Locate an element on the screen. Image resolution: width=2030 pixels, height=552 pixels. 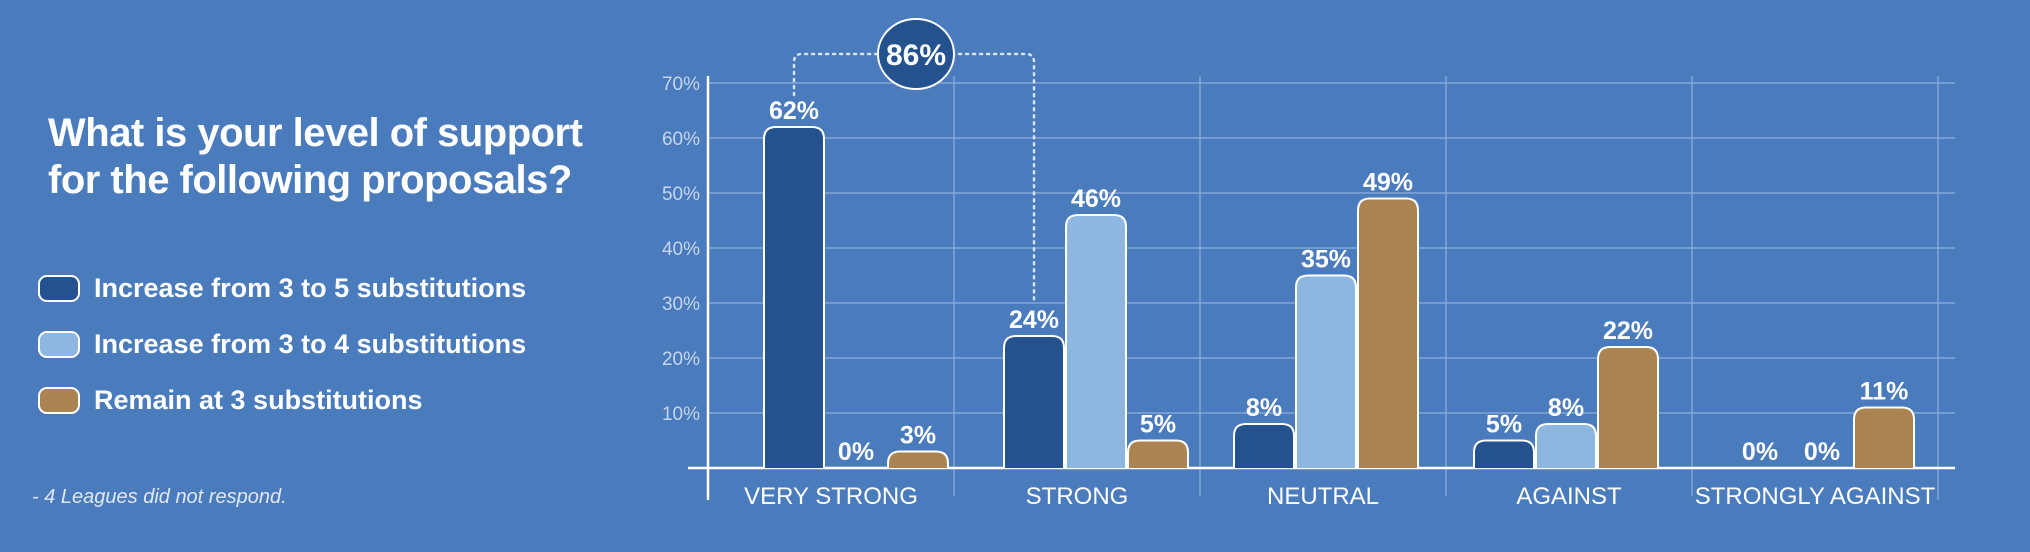
legend-swatch-5-subs is located at coordinates (59, 288).